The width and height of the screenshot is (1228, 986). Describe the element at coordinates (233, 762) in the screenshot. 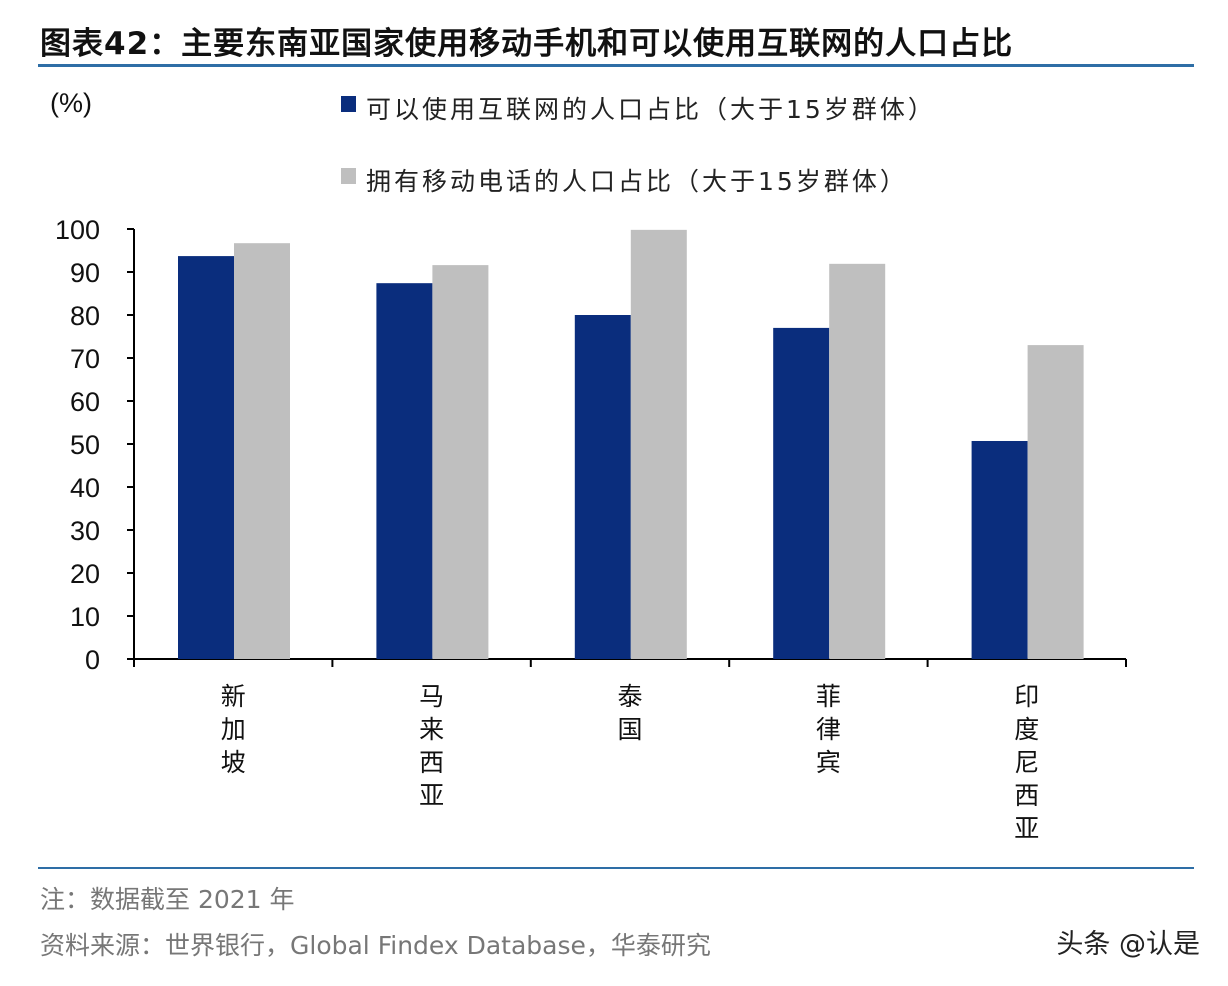

I see `x-tick-label-char: 坡` at that location.